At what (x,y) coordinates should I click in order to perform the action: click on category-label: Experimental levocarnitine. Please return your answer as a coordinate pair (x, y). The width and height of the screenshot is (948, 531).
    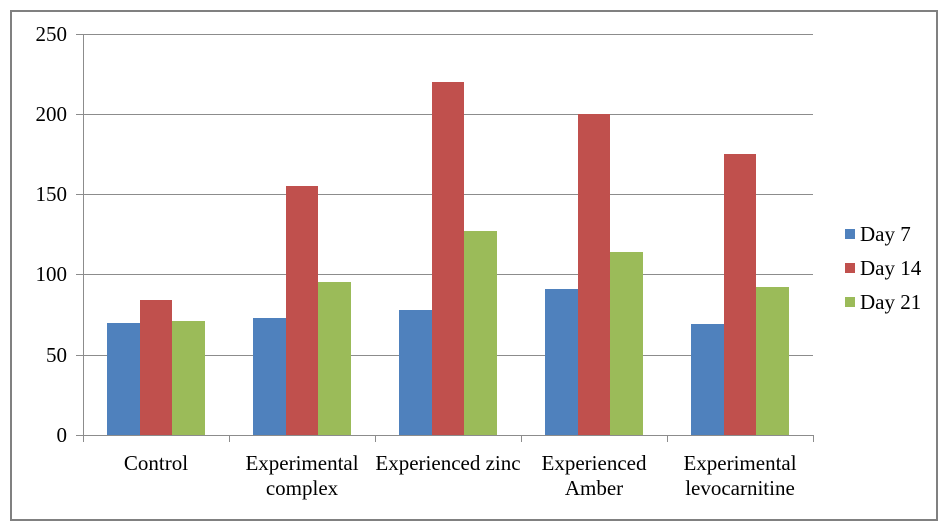
    Looking at the image, I should click on (740, 475).